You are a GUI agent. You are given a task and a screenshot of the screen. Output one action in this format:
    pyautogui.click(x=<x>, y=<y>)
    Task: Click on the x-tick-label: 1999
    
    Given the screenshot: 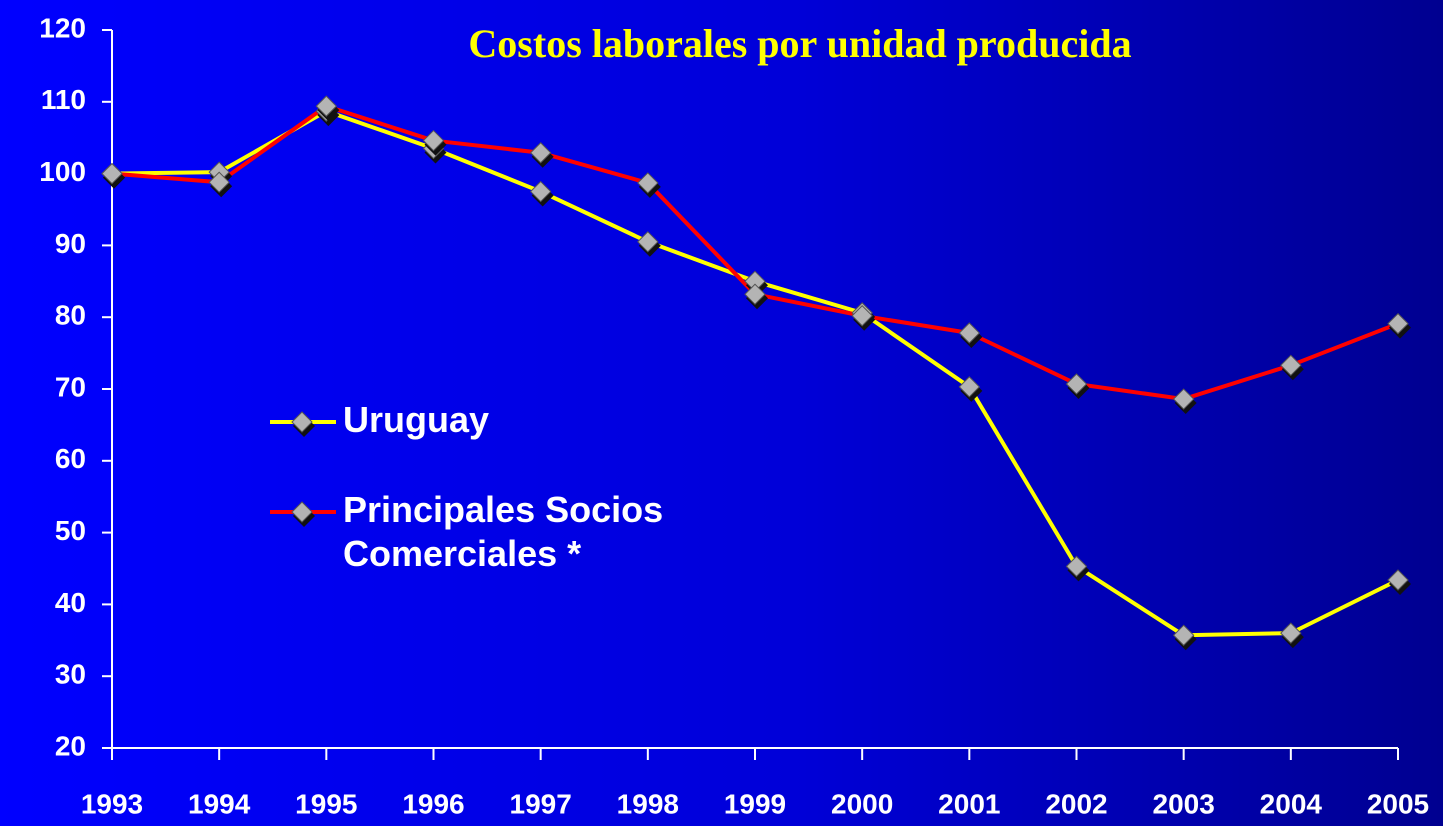 What is the action you would take?
    pyautogui.click(x=755, y=803)
    